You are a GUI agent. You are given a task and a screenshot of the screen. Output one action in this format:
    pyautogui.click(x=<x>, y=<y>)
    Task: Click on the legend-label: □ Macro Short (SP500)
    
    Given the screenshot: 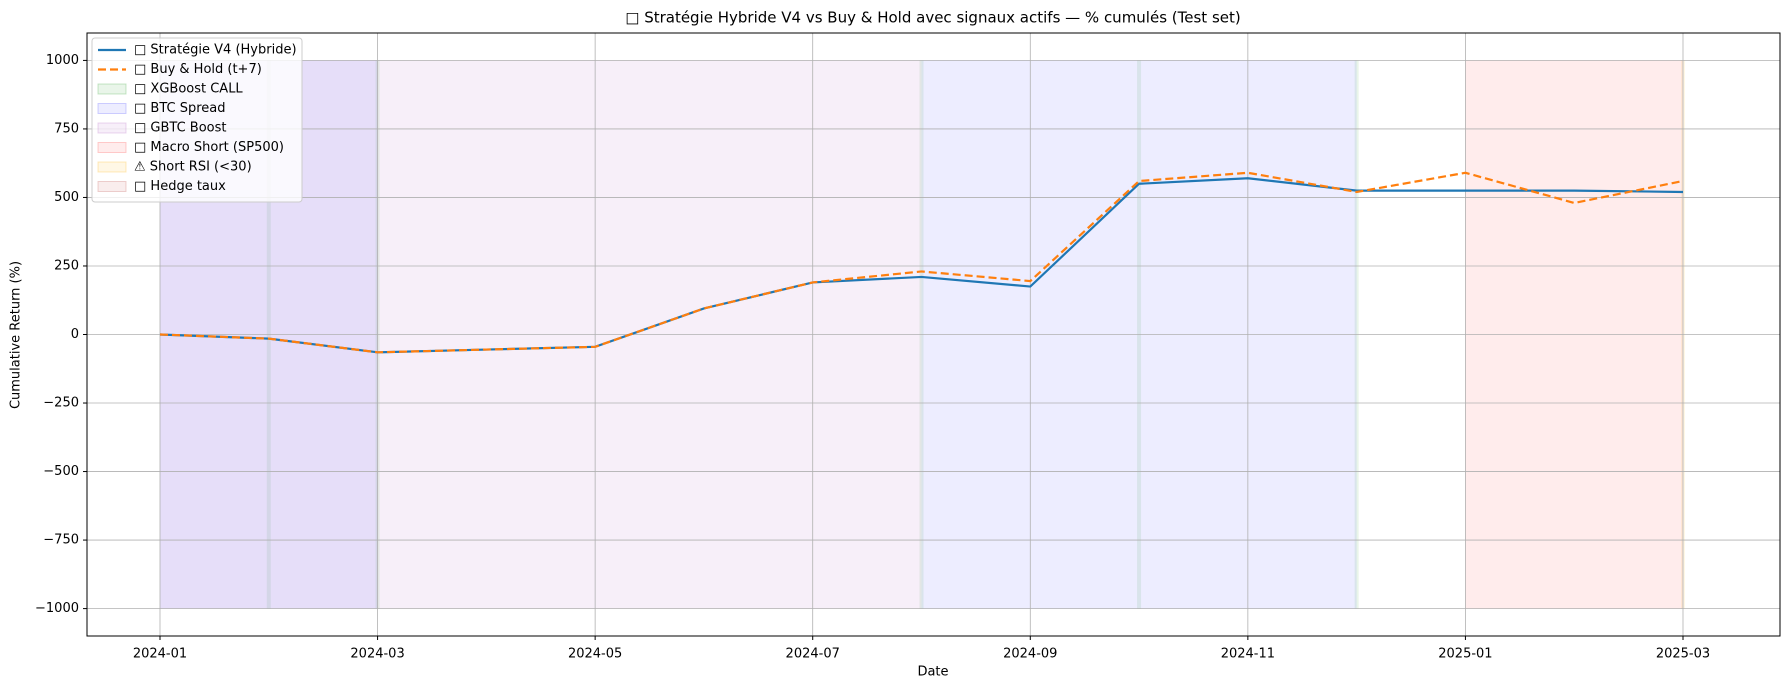 What is the action you would take?
    pyautogui.click(x=209, y=147)
    